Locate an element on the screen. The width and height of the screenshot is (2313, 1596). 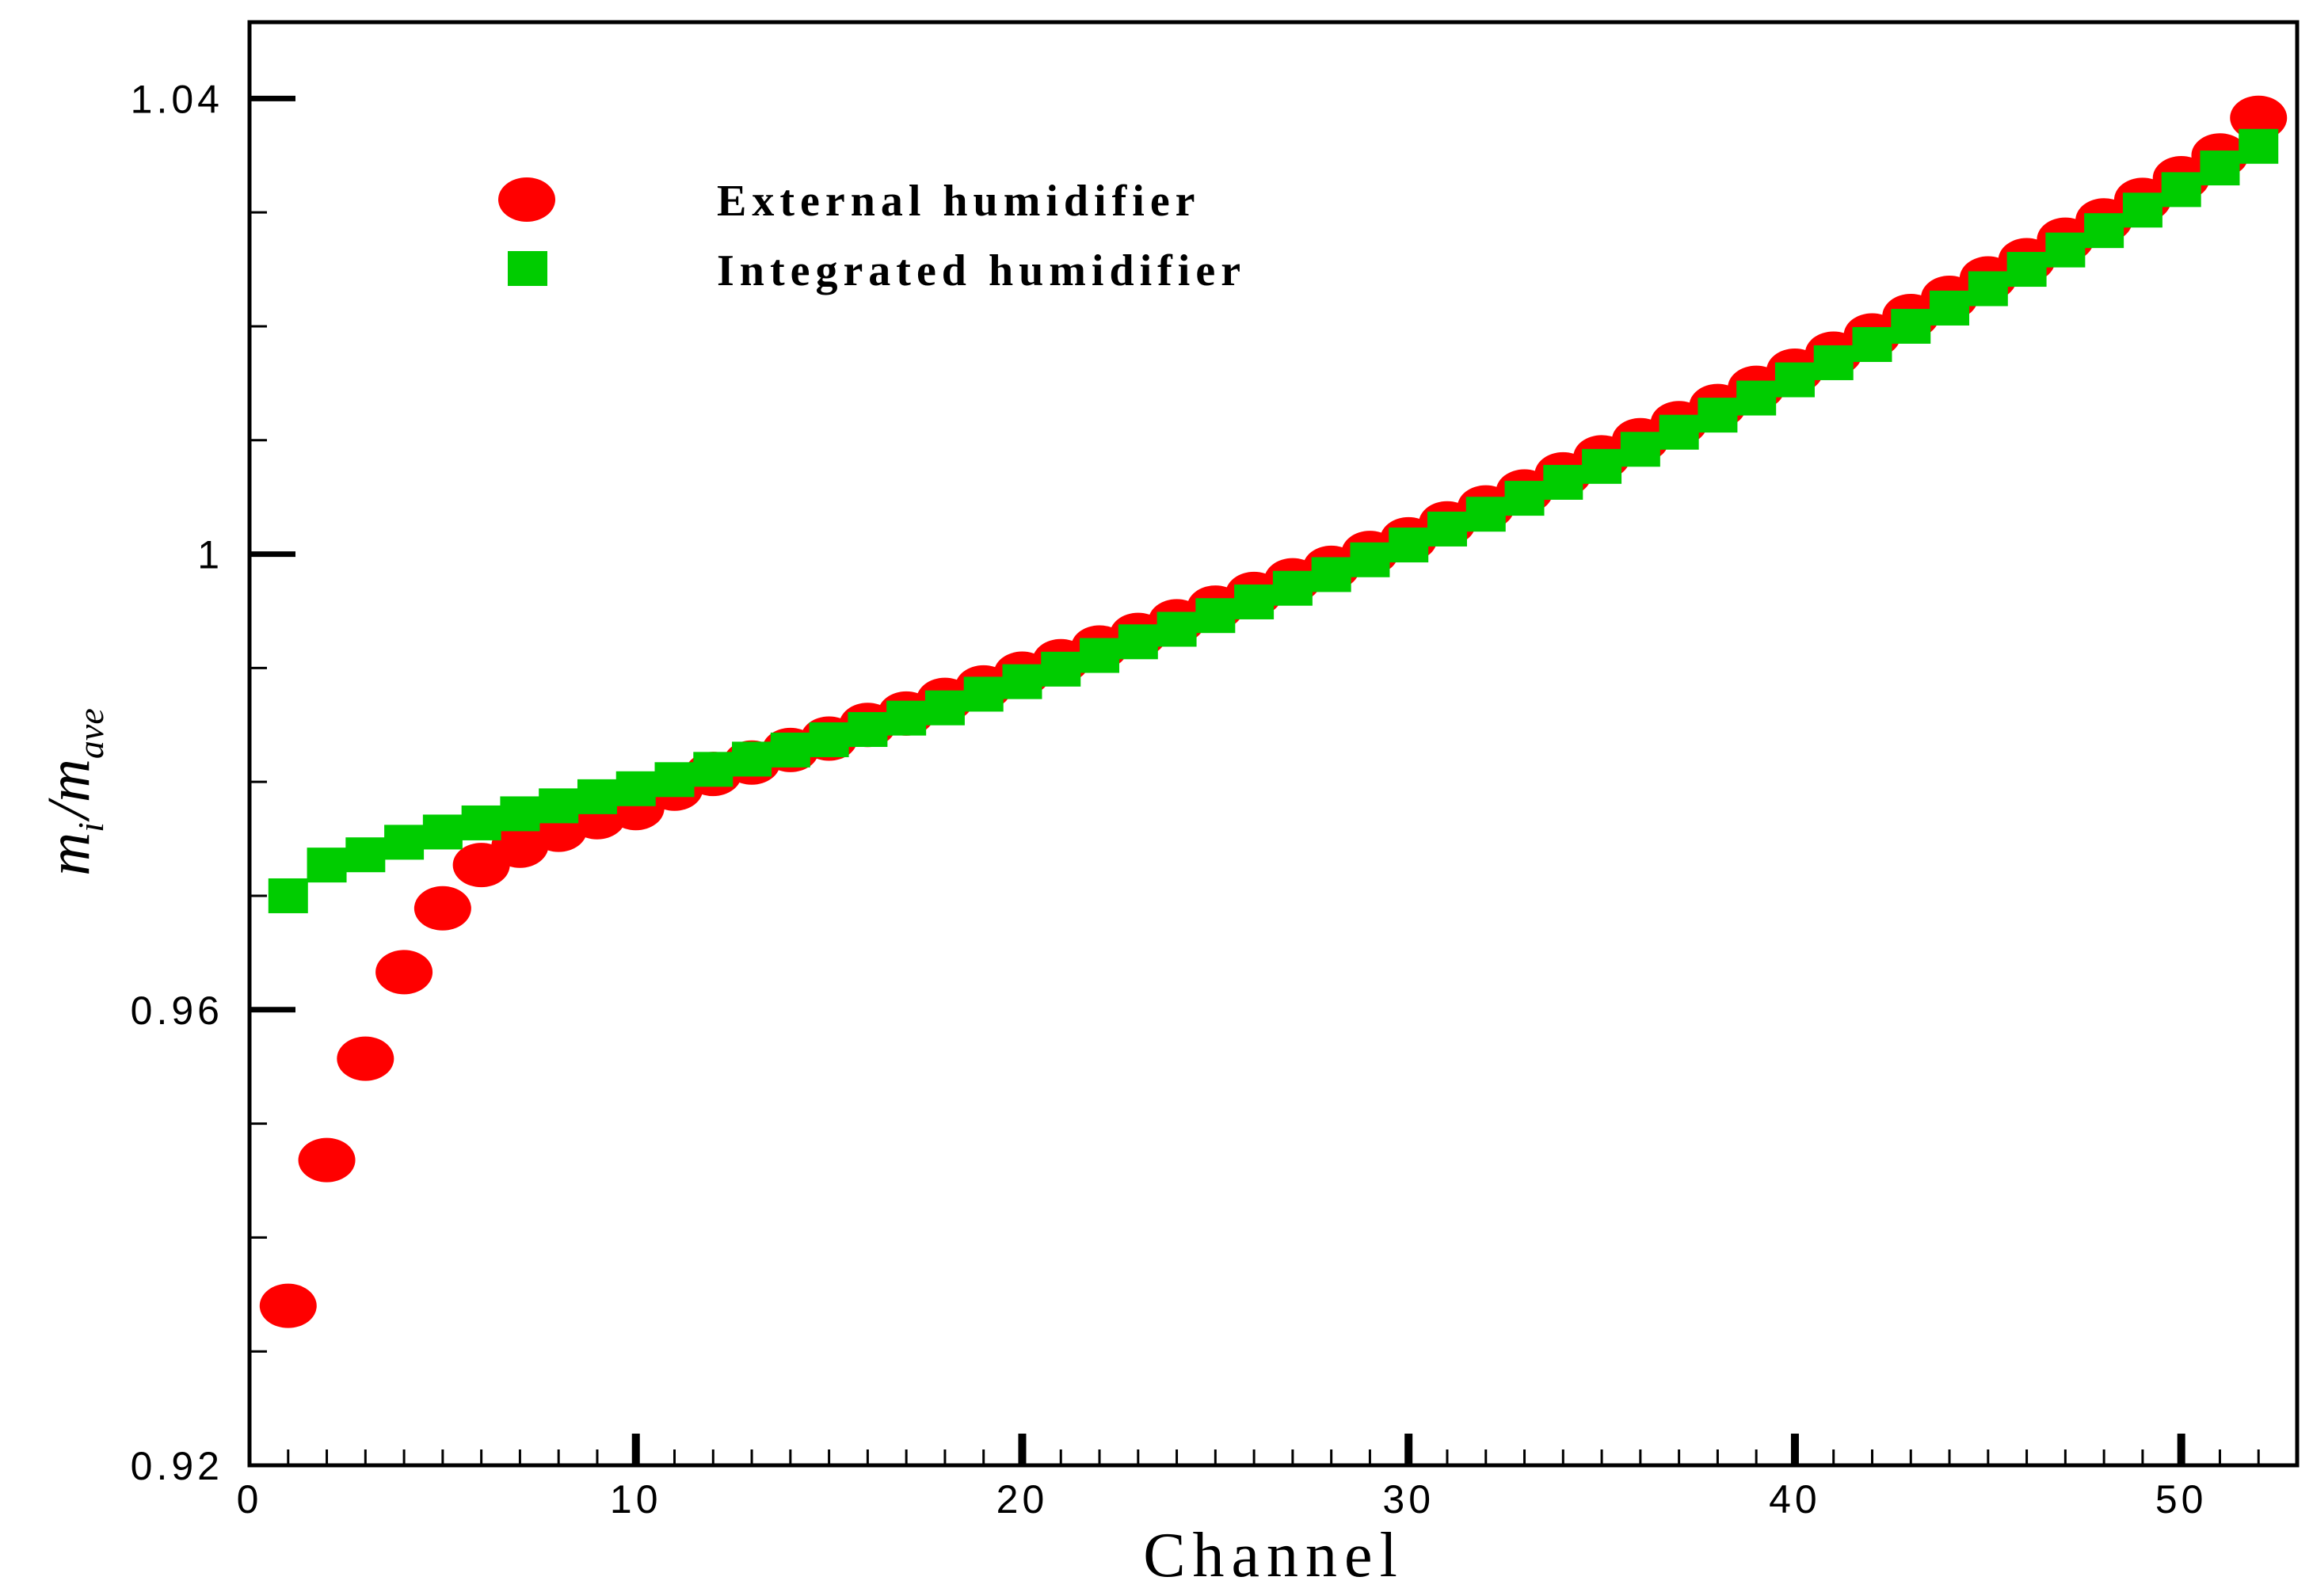
y-axis-title: mi/mave is located at coordinates (73, 792).